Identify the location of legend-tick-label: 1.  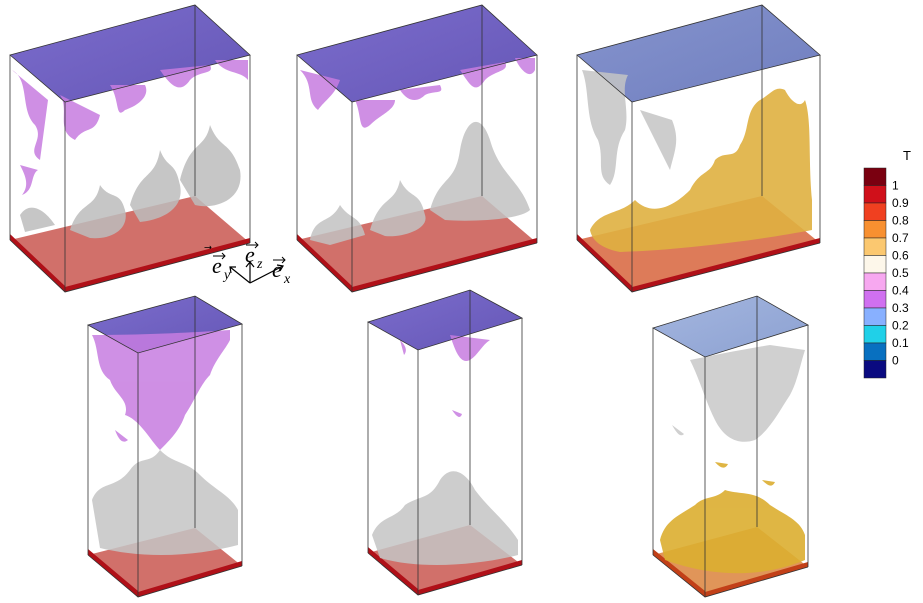
(895, 186).